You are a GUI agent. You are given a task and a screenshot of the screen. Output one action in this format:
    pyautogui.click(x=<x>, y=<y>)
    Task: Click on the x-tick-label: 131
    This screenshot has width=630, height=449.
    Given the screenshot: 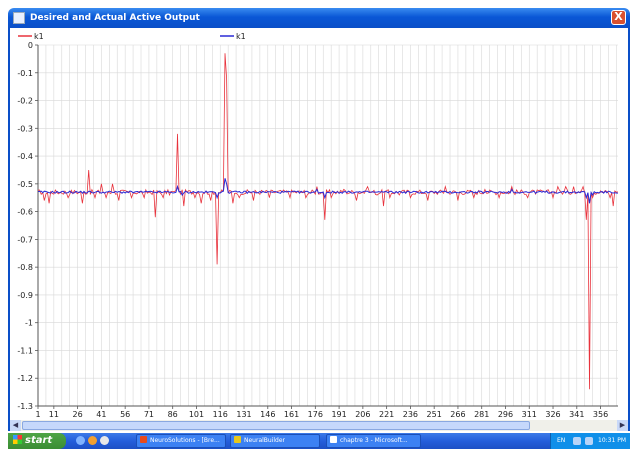 What is the action you would take?
    pyautogui.click(x=243, y=414)
    